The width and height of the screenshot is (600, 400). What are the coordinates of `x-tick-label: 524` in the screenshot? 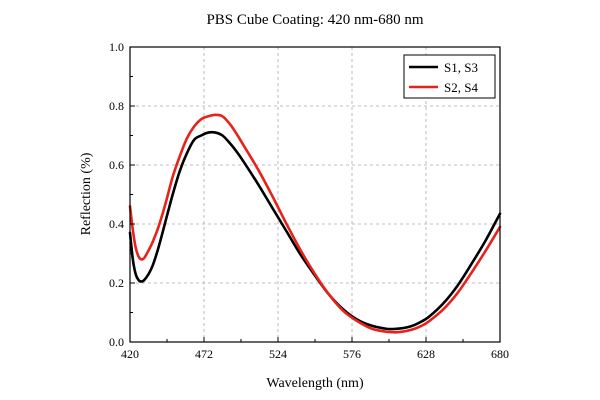 It's located at (278, 354).